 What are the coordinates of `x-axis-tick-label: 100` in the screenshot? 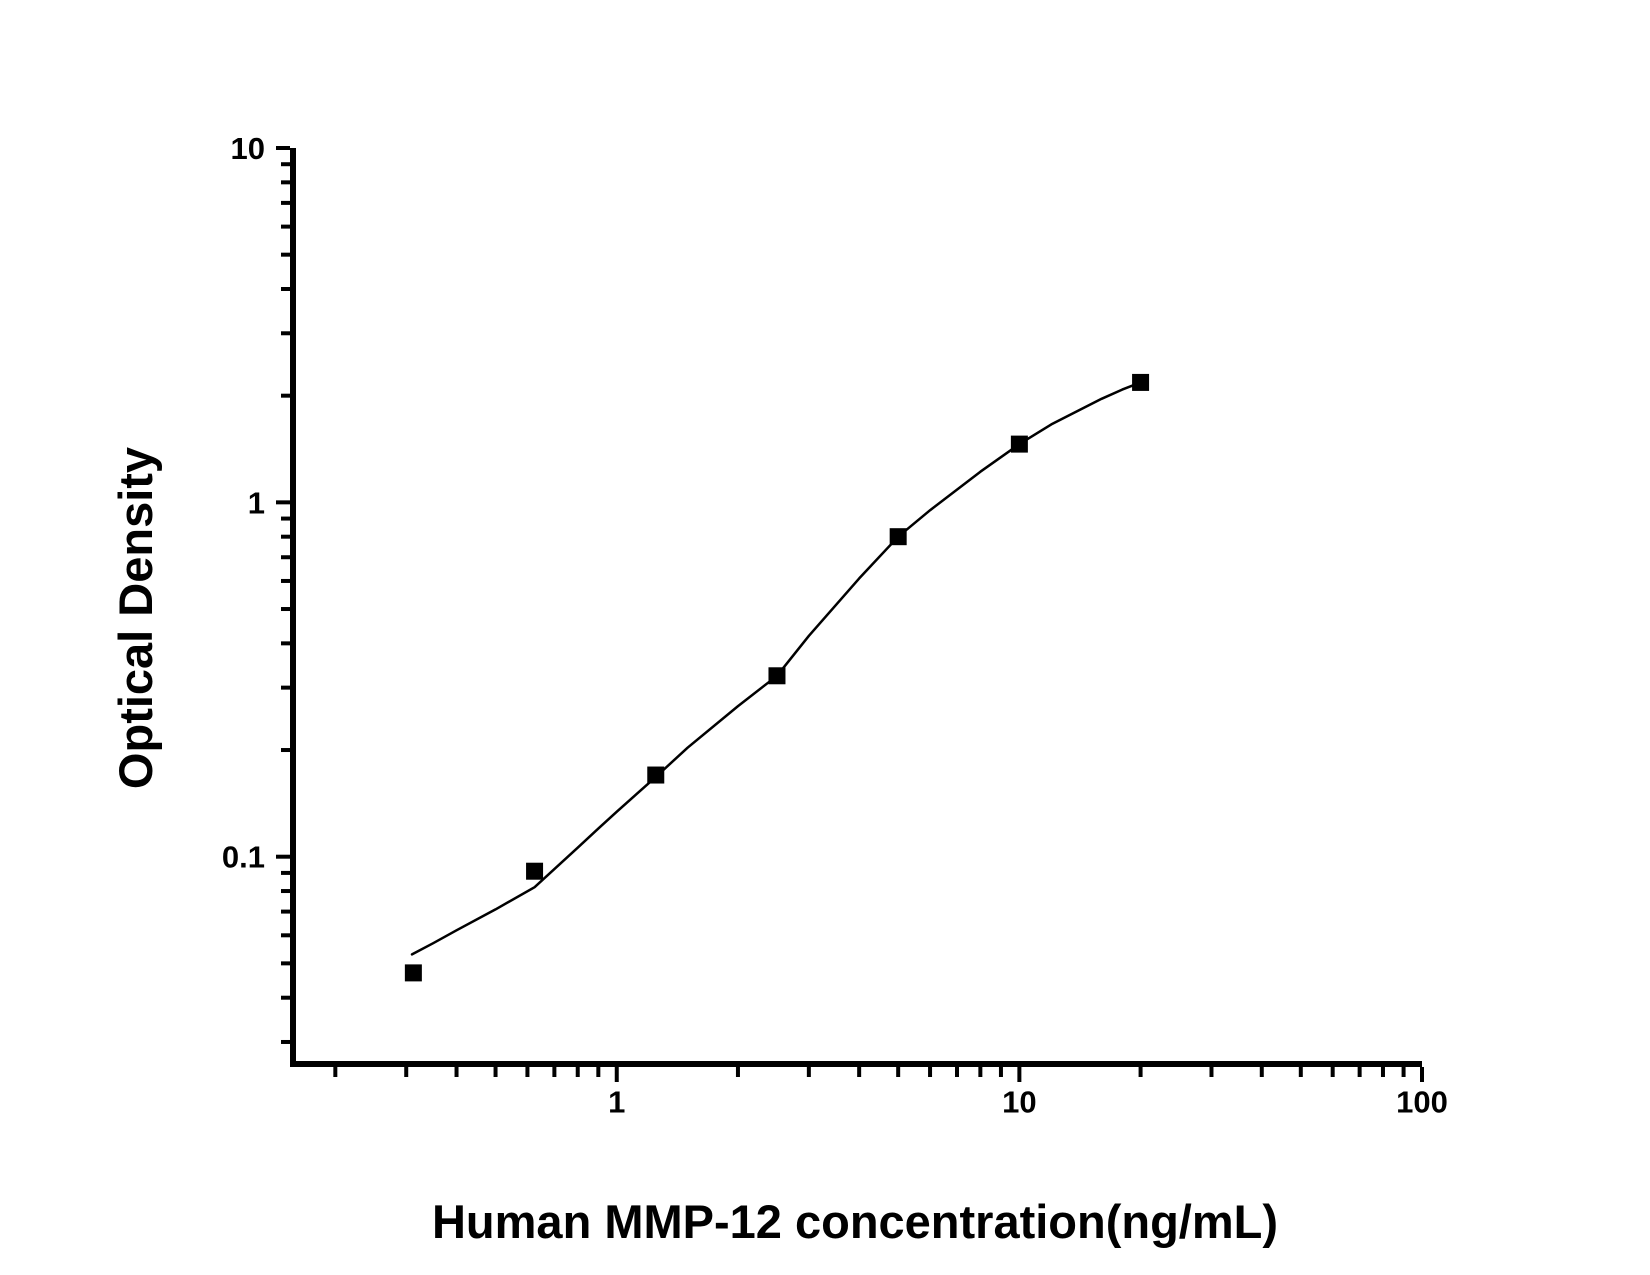 It's located at (1422, 1101).